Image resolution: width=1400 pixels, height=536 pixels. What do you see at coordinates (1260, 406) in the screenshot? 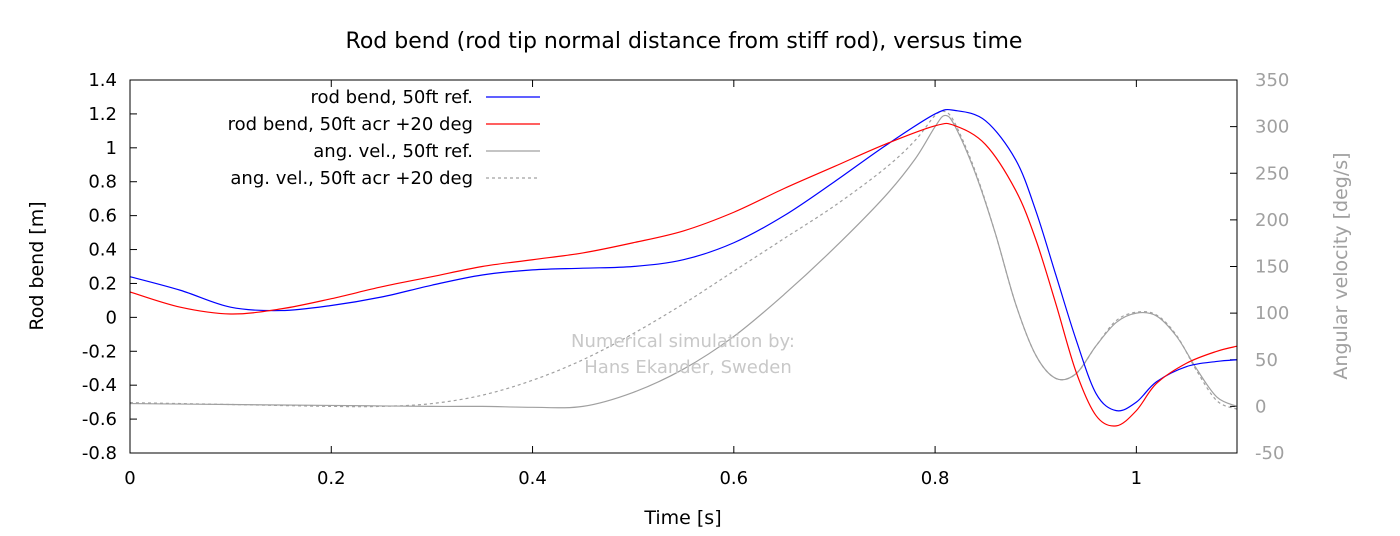
I see `y2-tick-label: 0` at bounding box center [1260, 406].